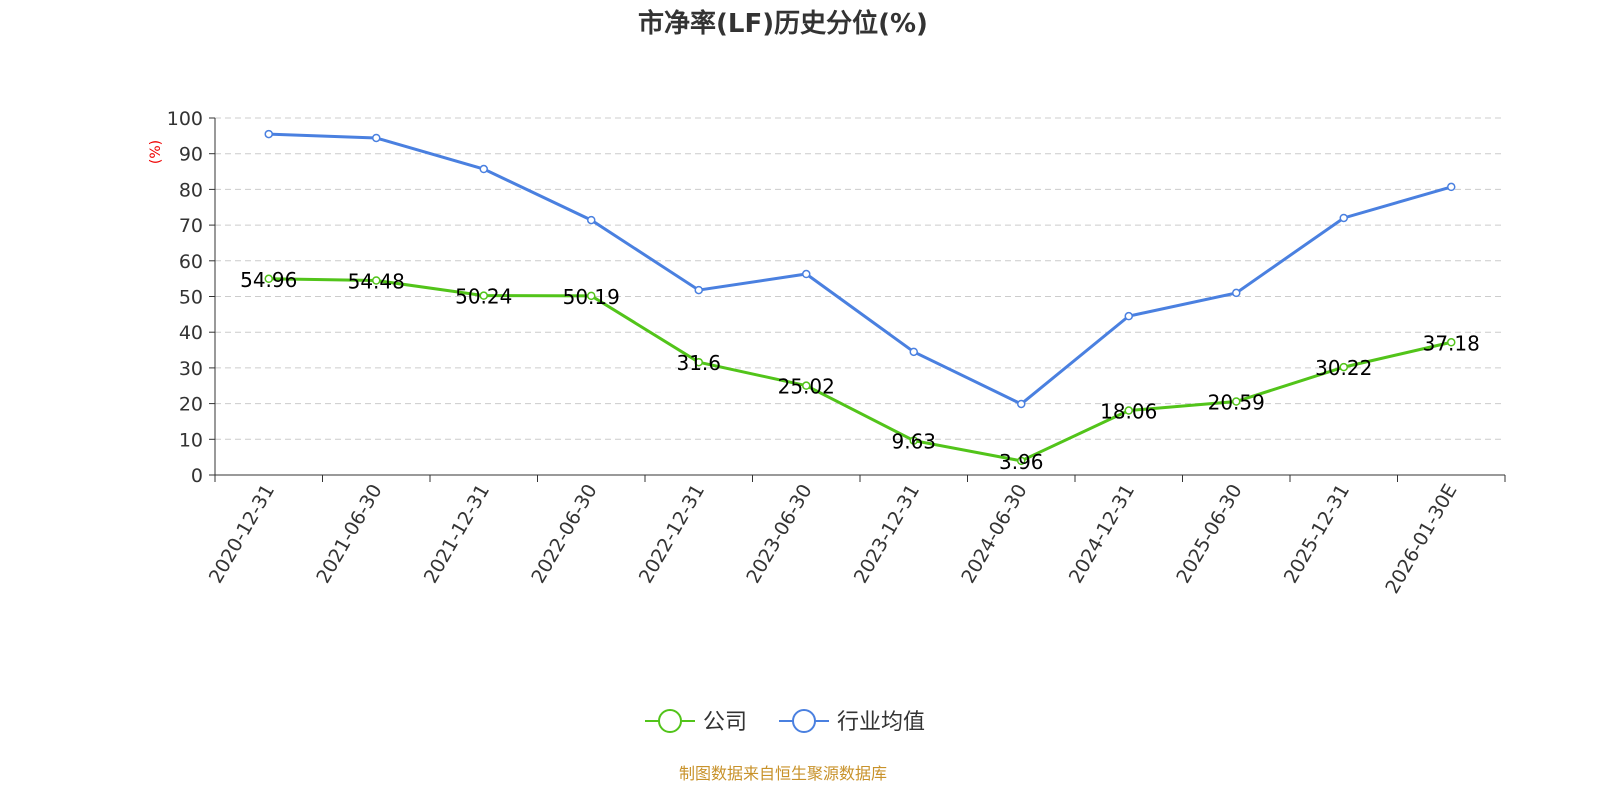 The height and width of the screenshot is (800, 1600). I want to click on chart-title: 市净率(LF)历史分位(%), so click(783, 23).